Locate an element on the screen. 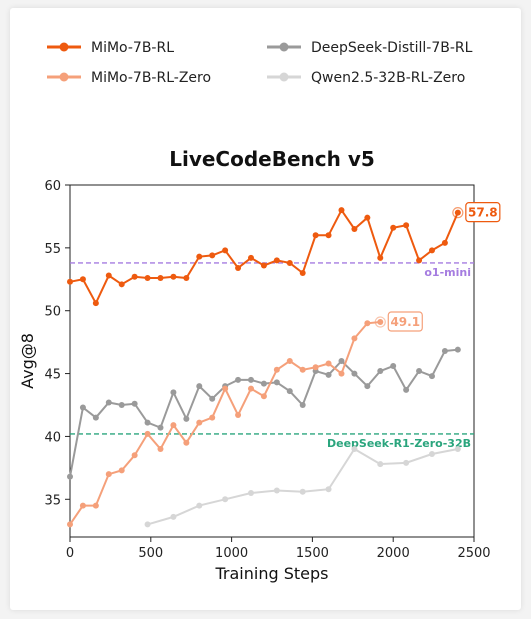 The width and height of the screenshot is (531, 619). end-value-label: 49.1 is located at coordinates (405, 322).